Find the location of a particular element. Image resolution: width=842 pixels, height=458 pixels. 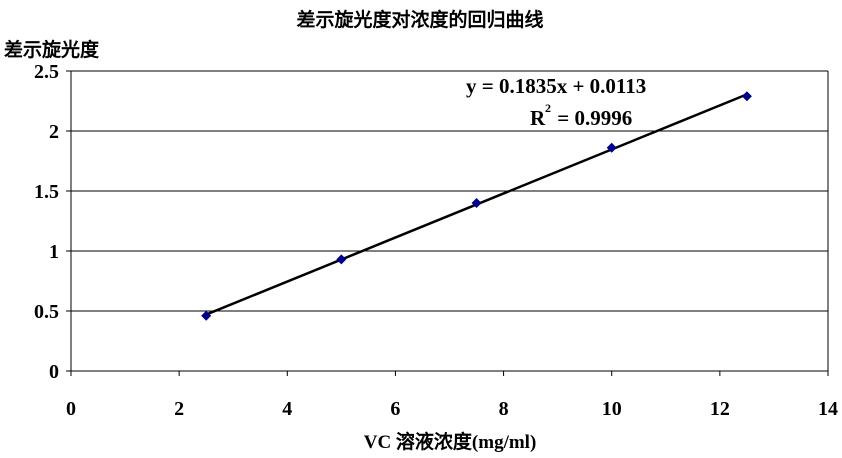

x-tick-label-2: 4 is located at coordinates (287, 409).